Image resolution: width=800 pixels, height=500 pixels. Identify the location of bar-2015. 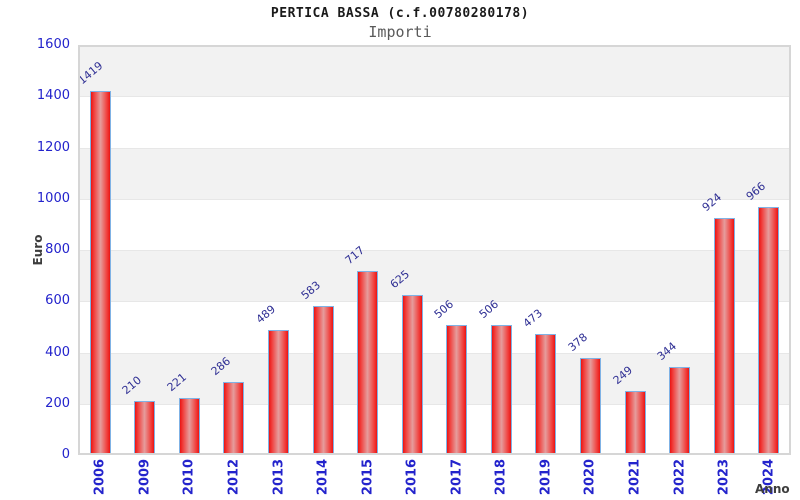
(368, 363).